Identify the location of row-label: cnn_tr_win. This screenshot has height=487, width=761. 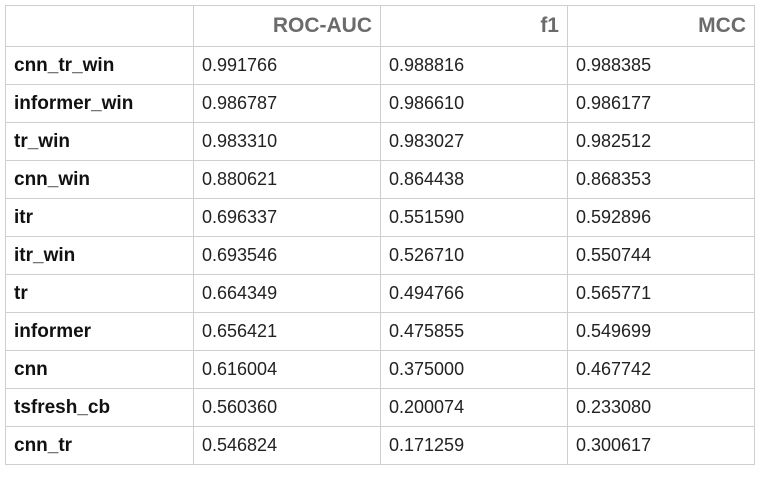
(99, 65).